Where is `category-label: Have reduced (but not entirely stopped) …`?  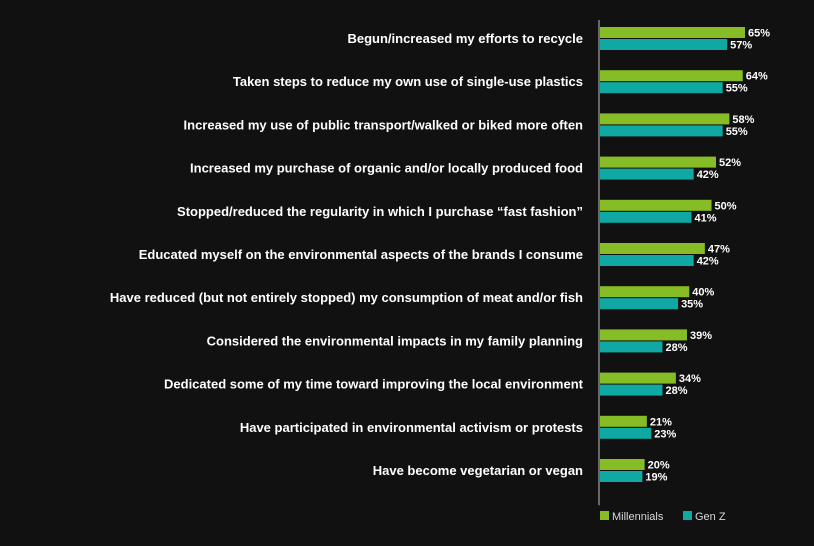 category-label: Have reduced (but not entirely stopped) … is located at coordinates (346, 297).